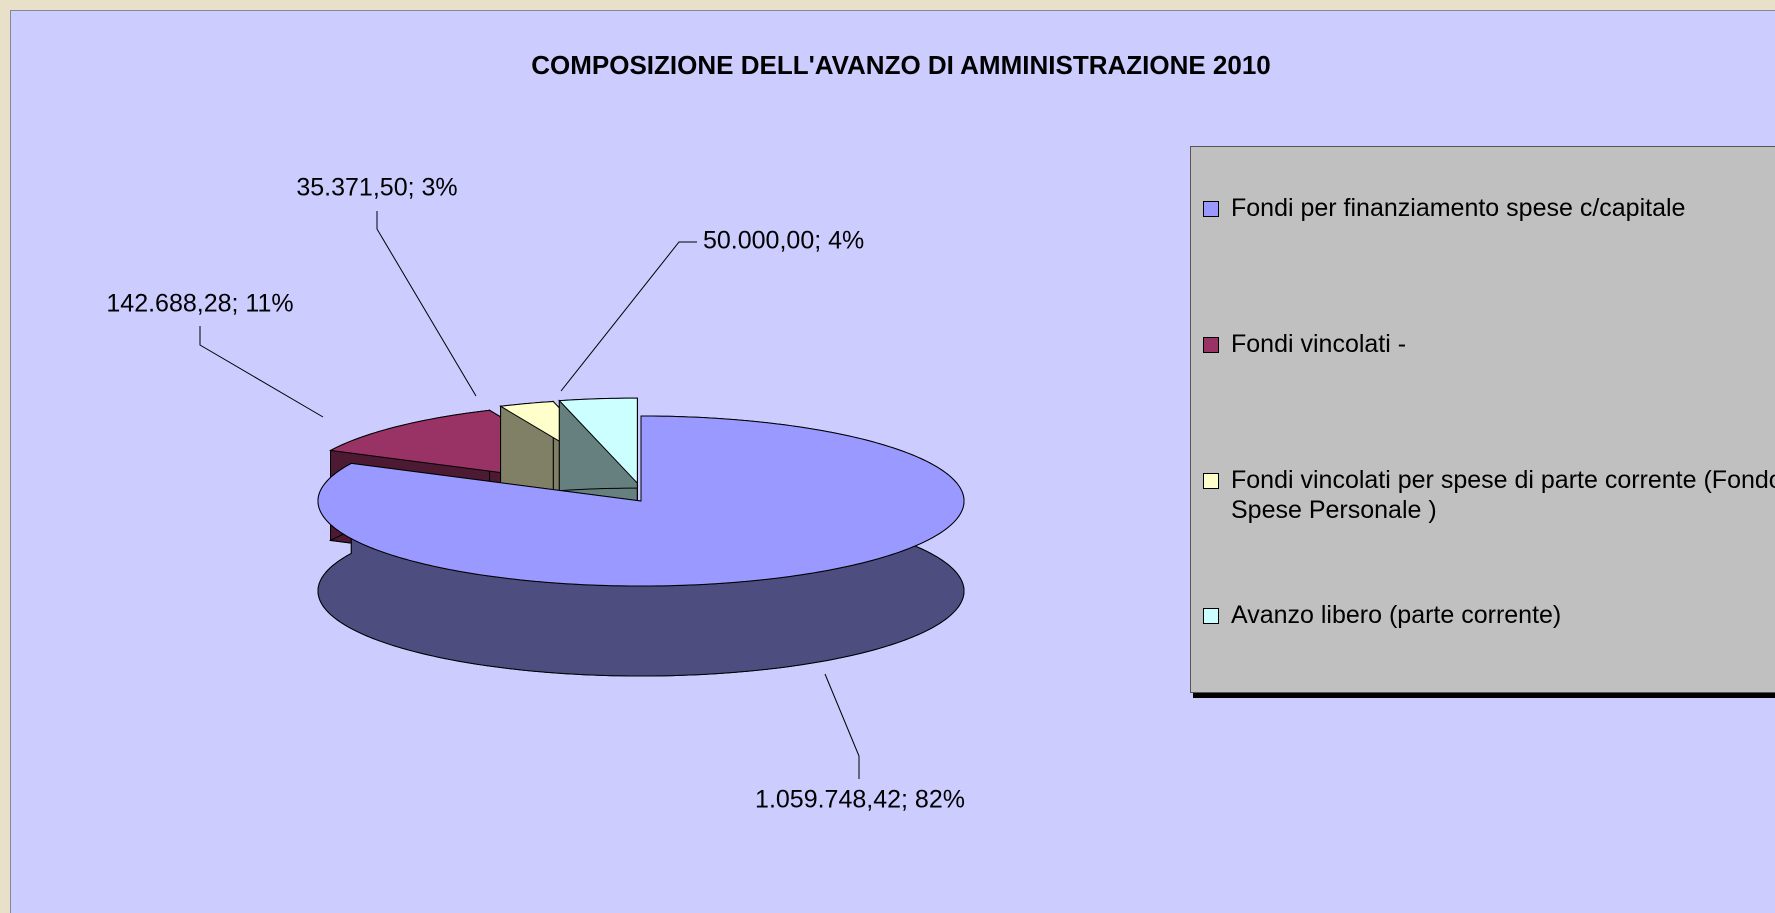  I want to click on legend-entry: Avanzo libero (parte corrente), so click(1489, 615).